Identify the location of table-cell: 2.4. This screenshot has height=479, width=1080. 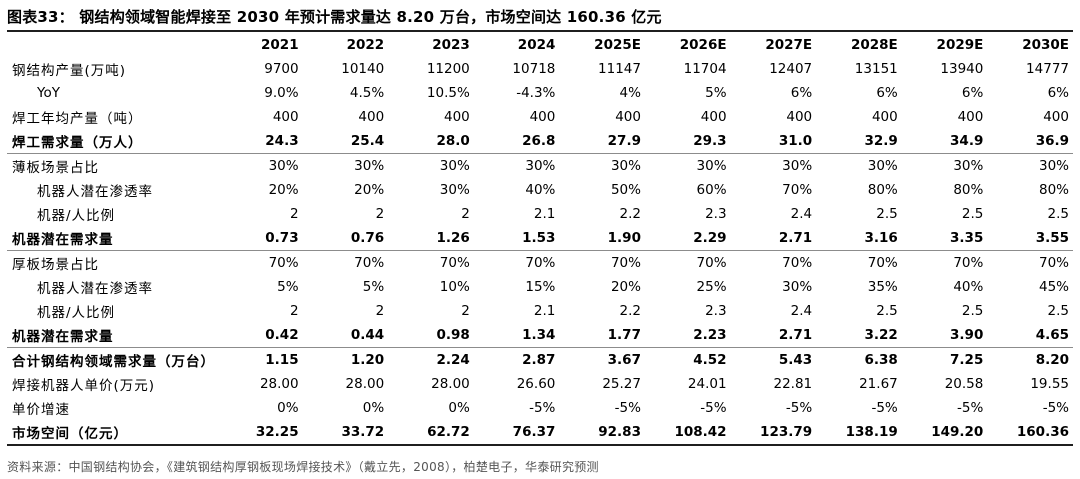
(801, 311).